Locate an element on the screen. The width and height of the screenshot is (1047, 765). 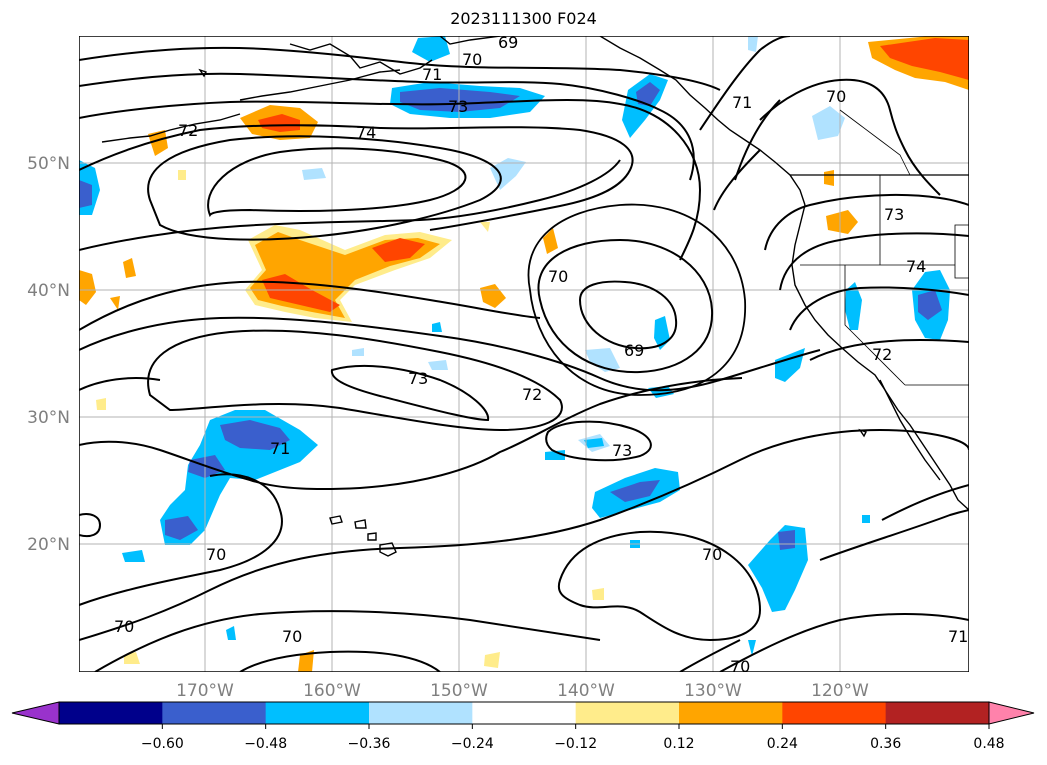
map-title: 2023111300 F024 is located at coordinates (523, 18).